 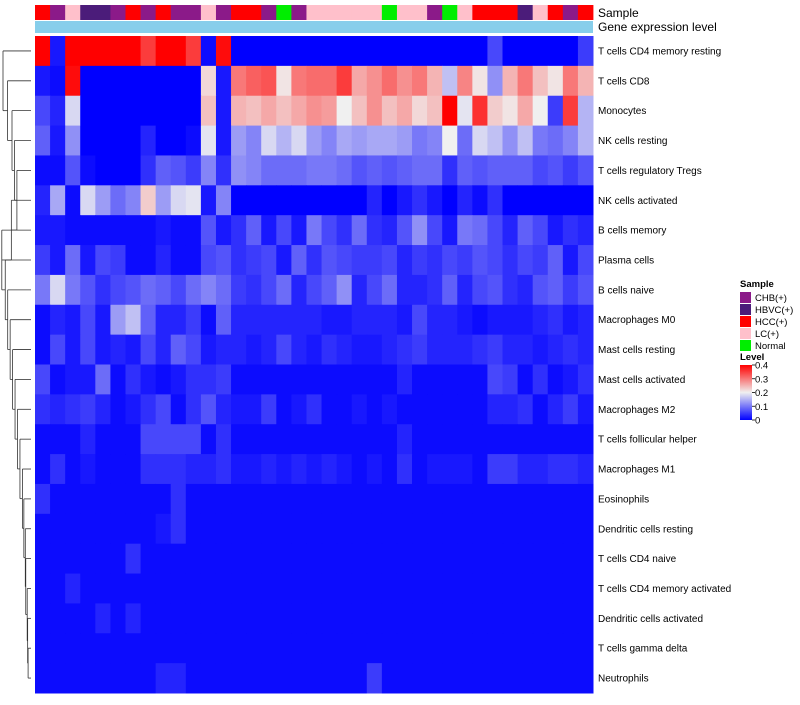 What do you see at coordinates (626, 260) in the screenshot?
I see `row-label: Plasma cells` at bounding box center [626, 260].